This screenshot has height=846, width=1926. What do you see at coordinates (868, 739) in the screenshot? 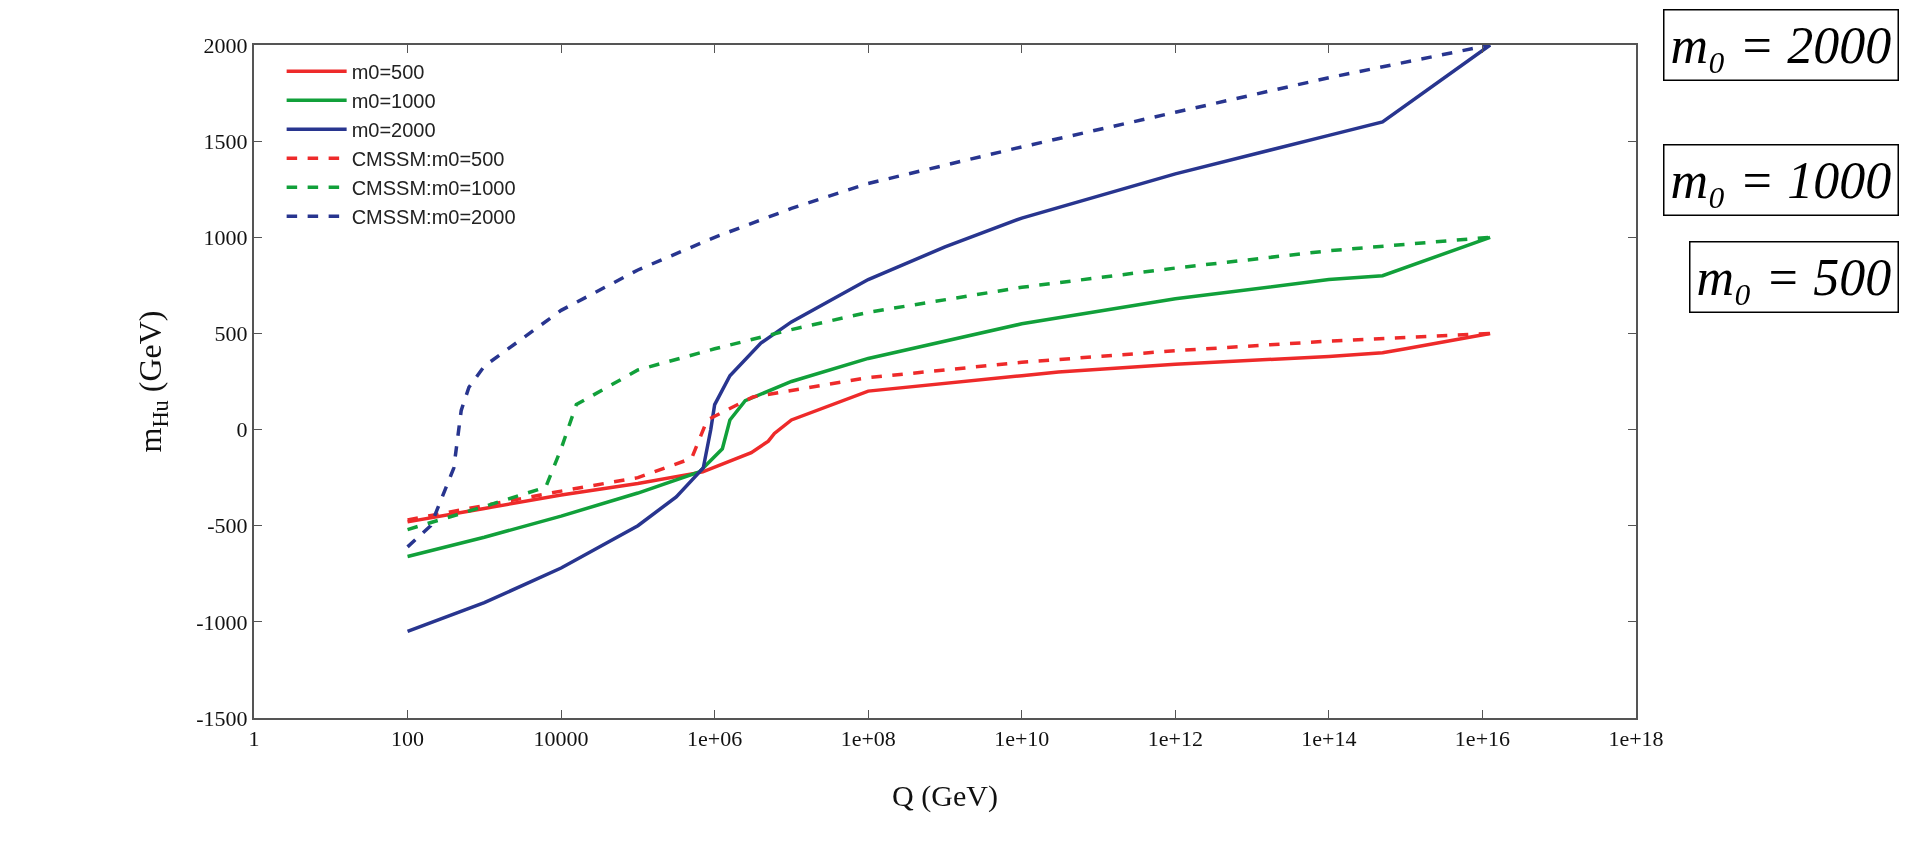
I see `x-tick-label: 1e+08` at bounding box center [868, 739].